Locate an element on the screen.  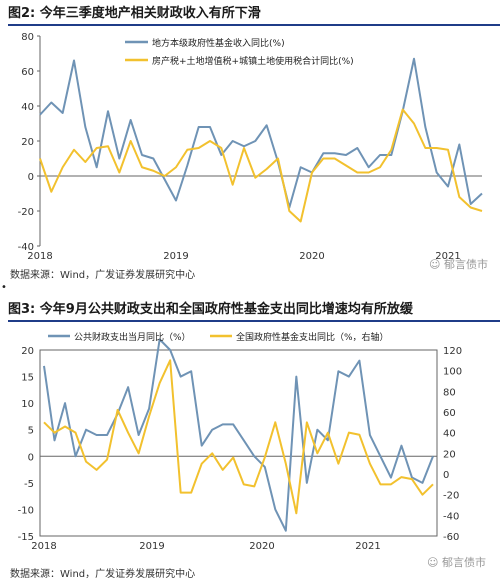
legend-label: 公共财政支出当月同比（%） is located at coordinates (132, 337).